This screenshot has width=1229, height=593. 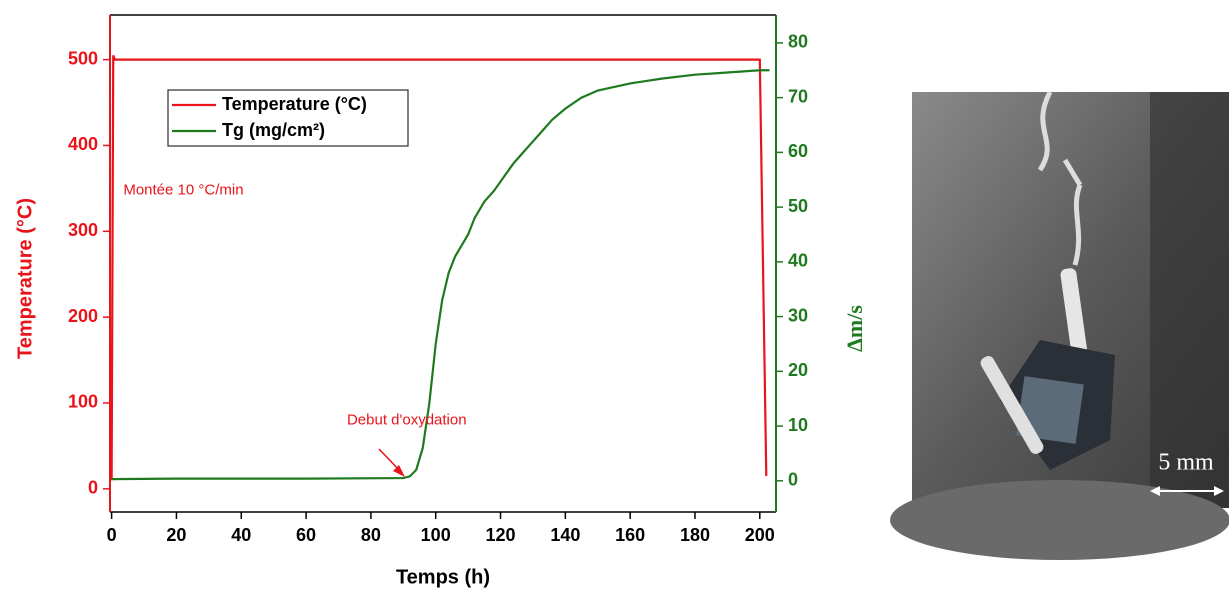 What do you see at coordinates (93, 488) in the screenshot?
I see `y-tick-label: 0` at bounding box center [93, 488].